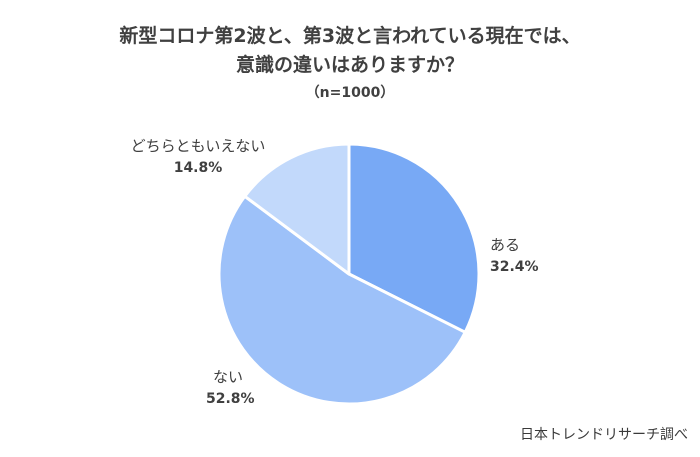 This screenshot has height=457, width=700. I want to click on slice-label-text: どちらともいえない, so click(198, 146).